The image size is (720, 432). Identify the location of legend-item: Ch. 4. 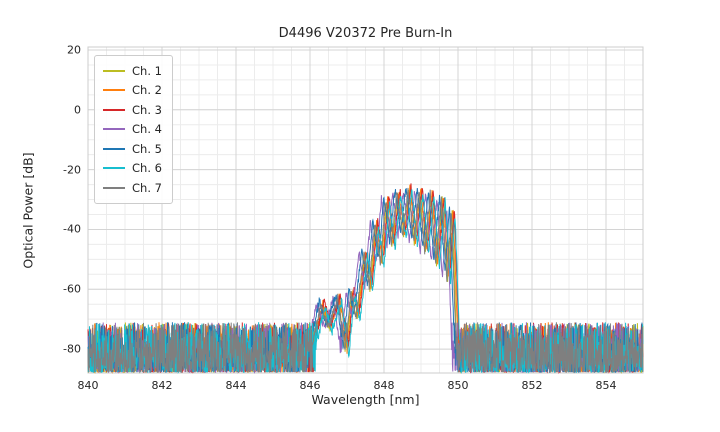
(132, 130).